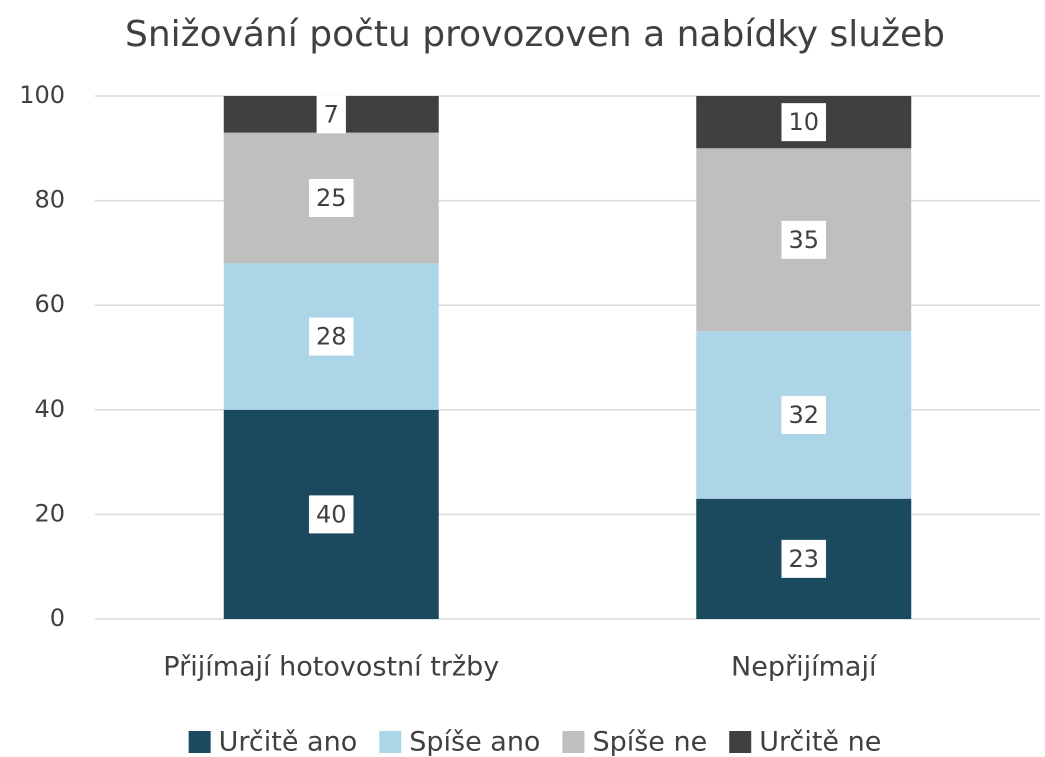 The image size is (1045, 757). I want to click on data-label: 35, so click(803, 240).